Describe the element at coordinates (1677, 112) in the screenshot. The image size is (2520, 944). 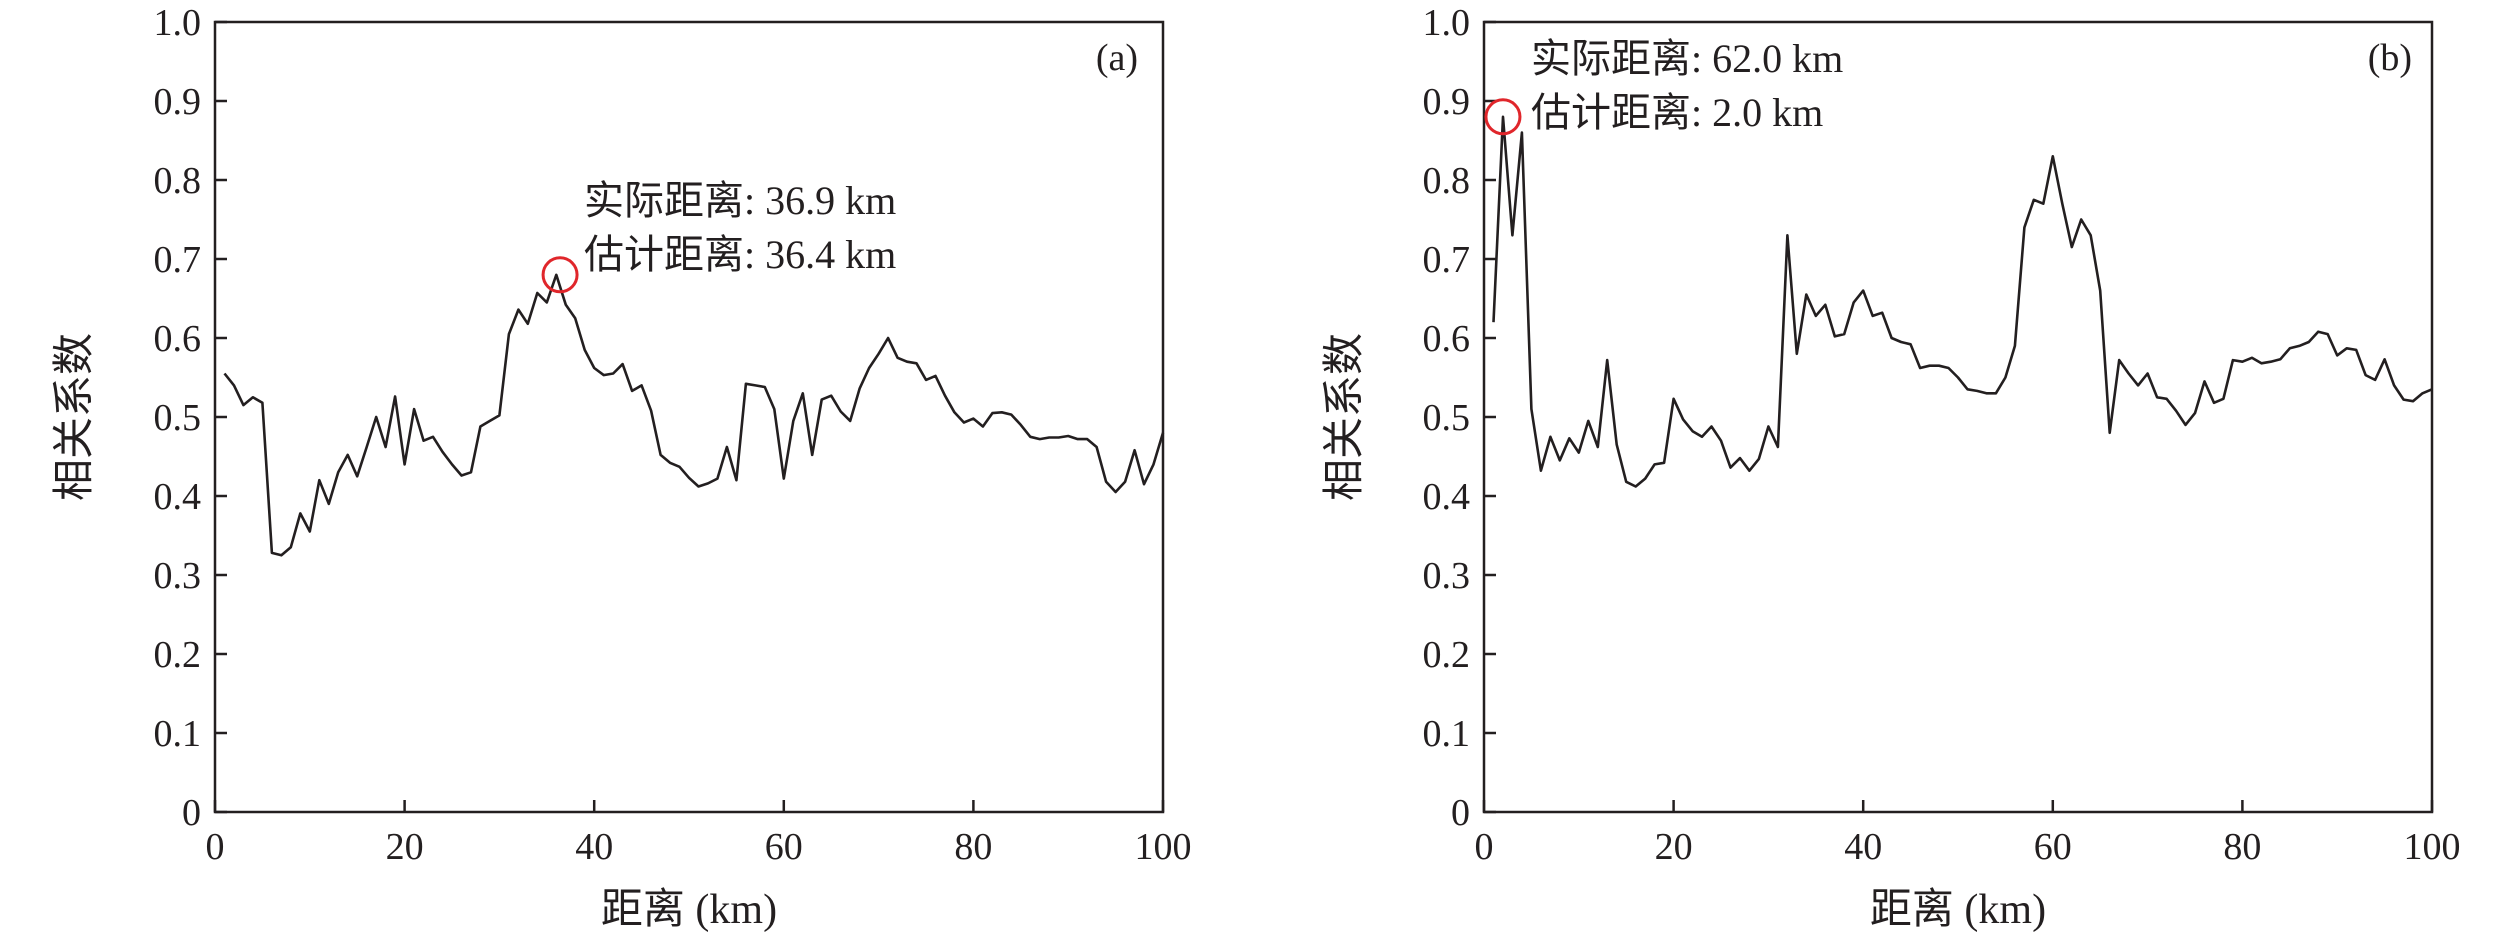
I see `estimated-distance-annotation: 估计距离: 2.0 km` at that location.